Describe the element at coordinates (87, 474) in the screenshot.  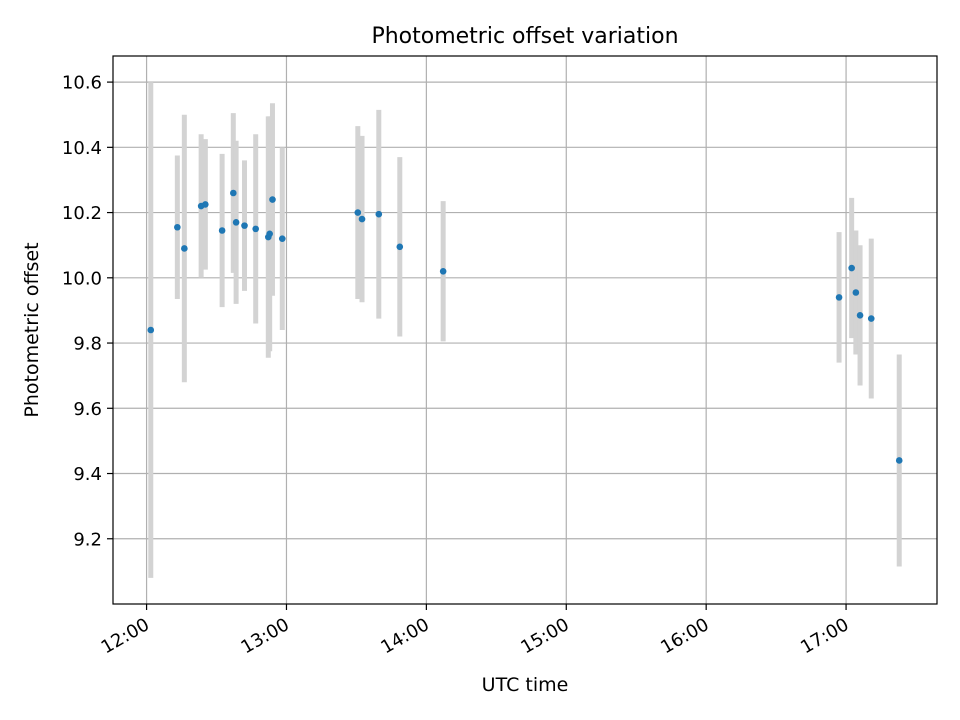
I see `y-tick-label: 9.4` at that location.